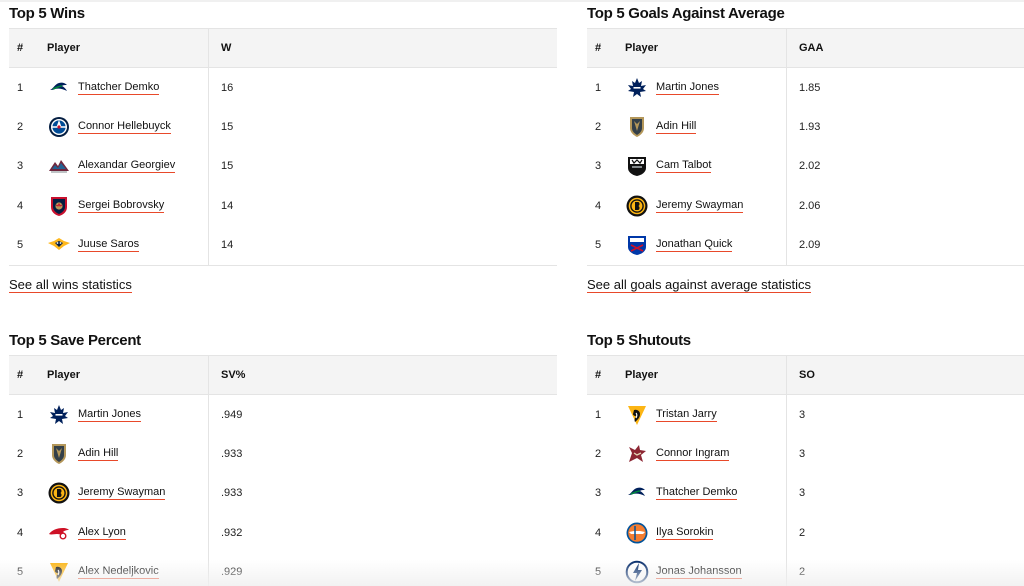 The width and height of the screenshot is (1024, 586). What do you see at coordinates (118, 572) in the screenshot?
I see `player-name-link: Alex Nedeljkovic` at bounding box center [118, 572].